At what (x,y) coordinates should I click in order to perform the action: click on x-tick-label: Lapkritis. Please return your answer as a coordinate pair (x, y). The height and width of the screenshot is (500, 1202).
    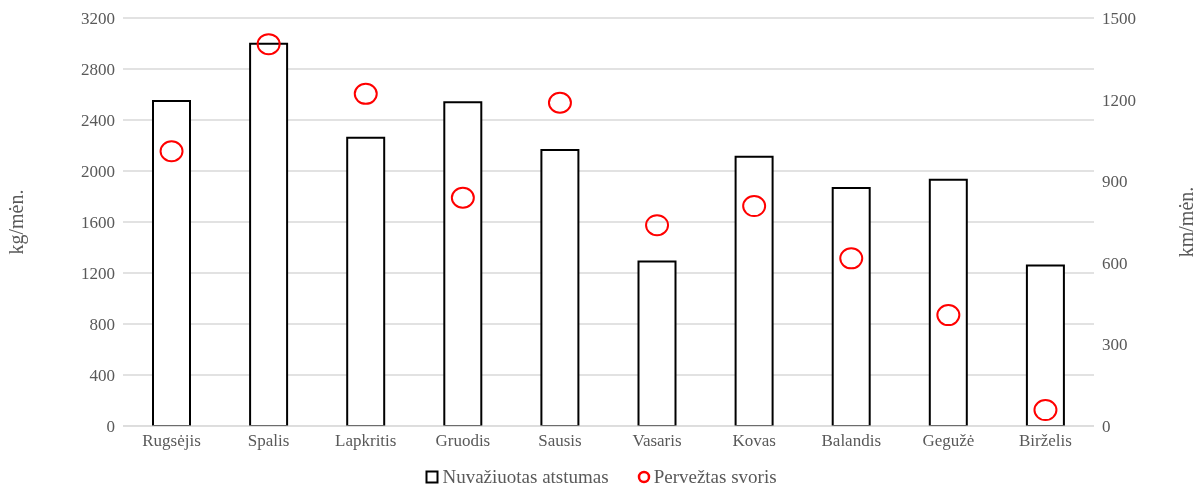
    Looking at the image, I should click on (366, 441).